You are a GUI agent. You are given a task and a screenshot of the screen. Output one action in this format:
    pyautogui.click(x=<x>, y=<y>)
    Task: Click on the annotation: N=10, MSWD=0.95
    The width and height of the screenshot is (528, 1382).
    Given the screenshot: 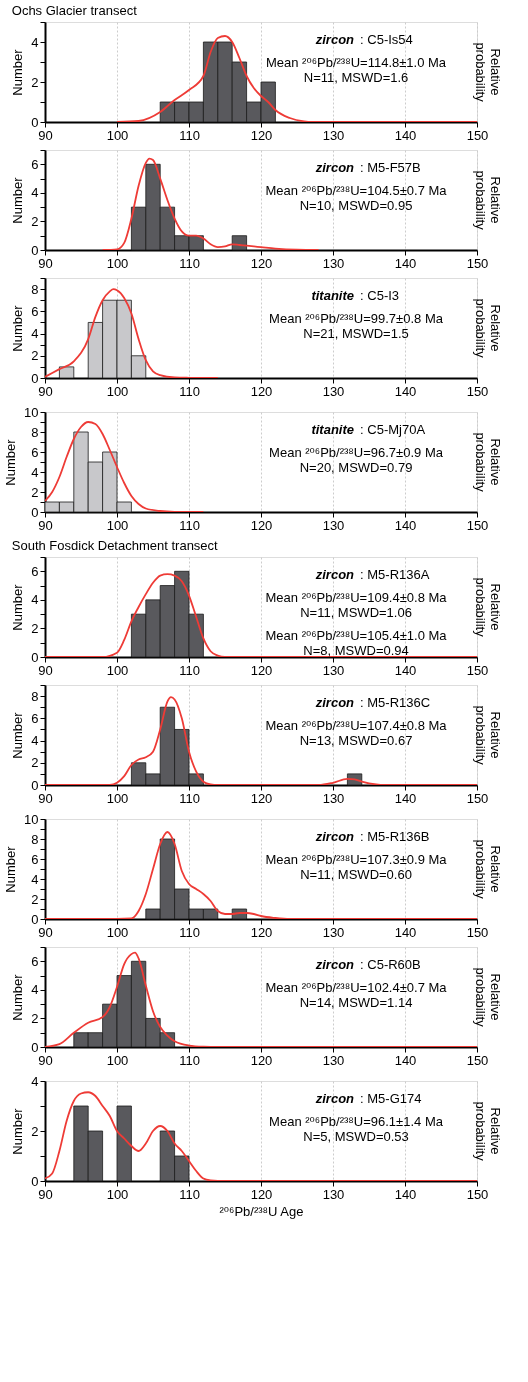 What is the action you would take?
    pyautogui.click(x=356, y=205)
    